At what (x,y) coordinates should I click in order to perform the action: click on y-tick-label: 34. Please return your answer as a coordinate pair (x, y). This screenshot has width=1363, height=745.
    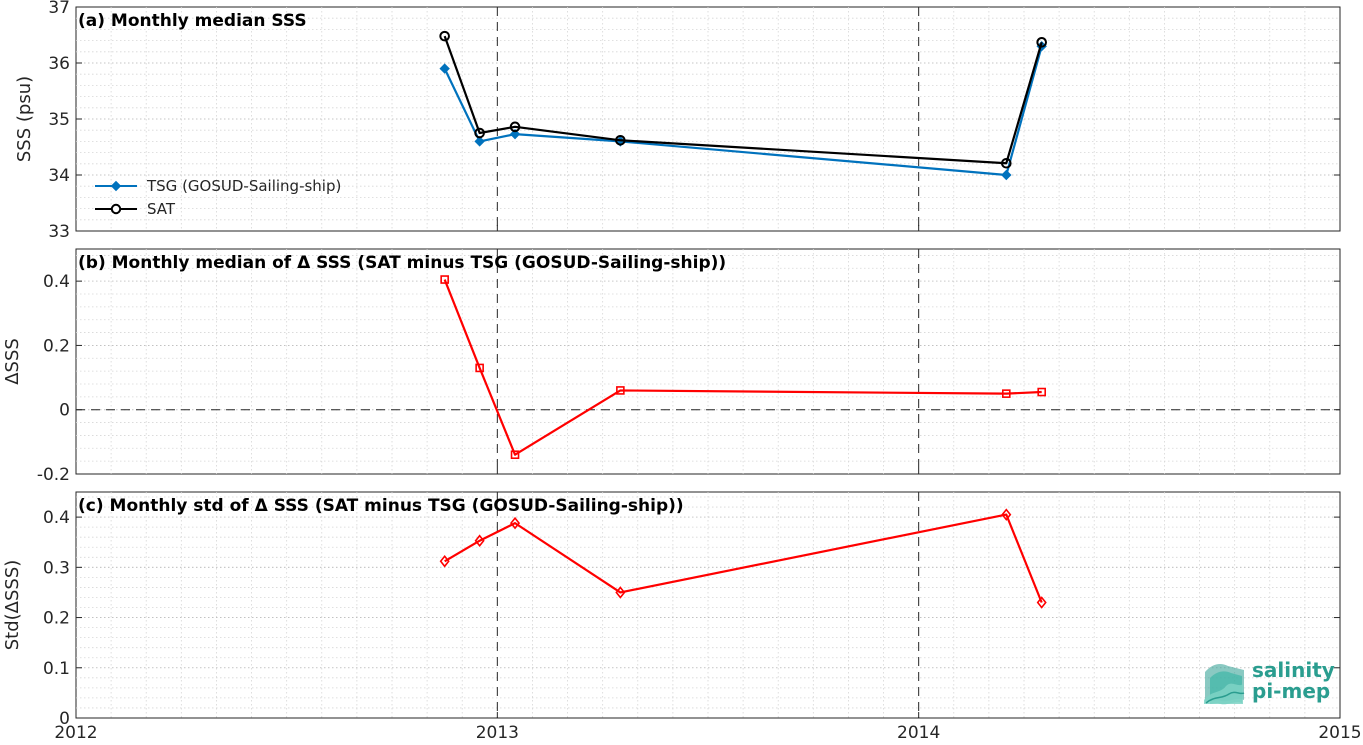
    Looking at the image, I should click on (59, 176).